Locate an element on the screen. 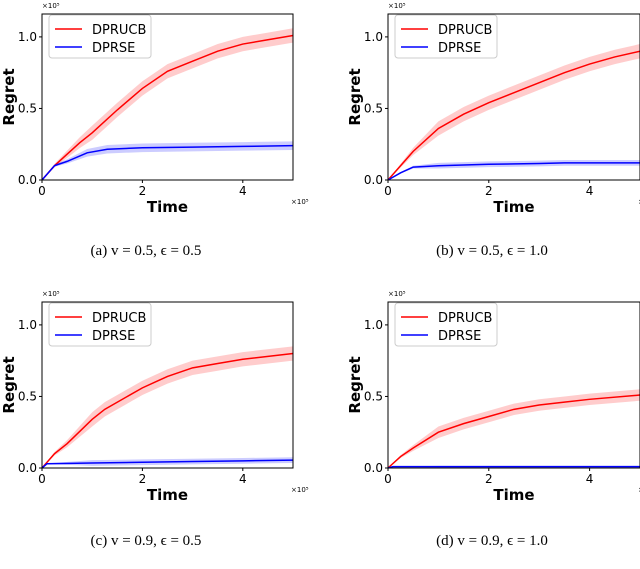 The image size is (640, 569). subplot-caption: (c) v = 0.9, ϵ = 0.5 is located at coordinates (146, 541).